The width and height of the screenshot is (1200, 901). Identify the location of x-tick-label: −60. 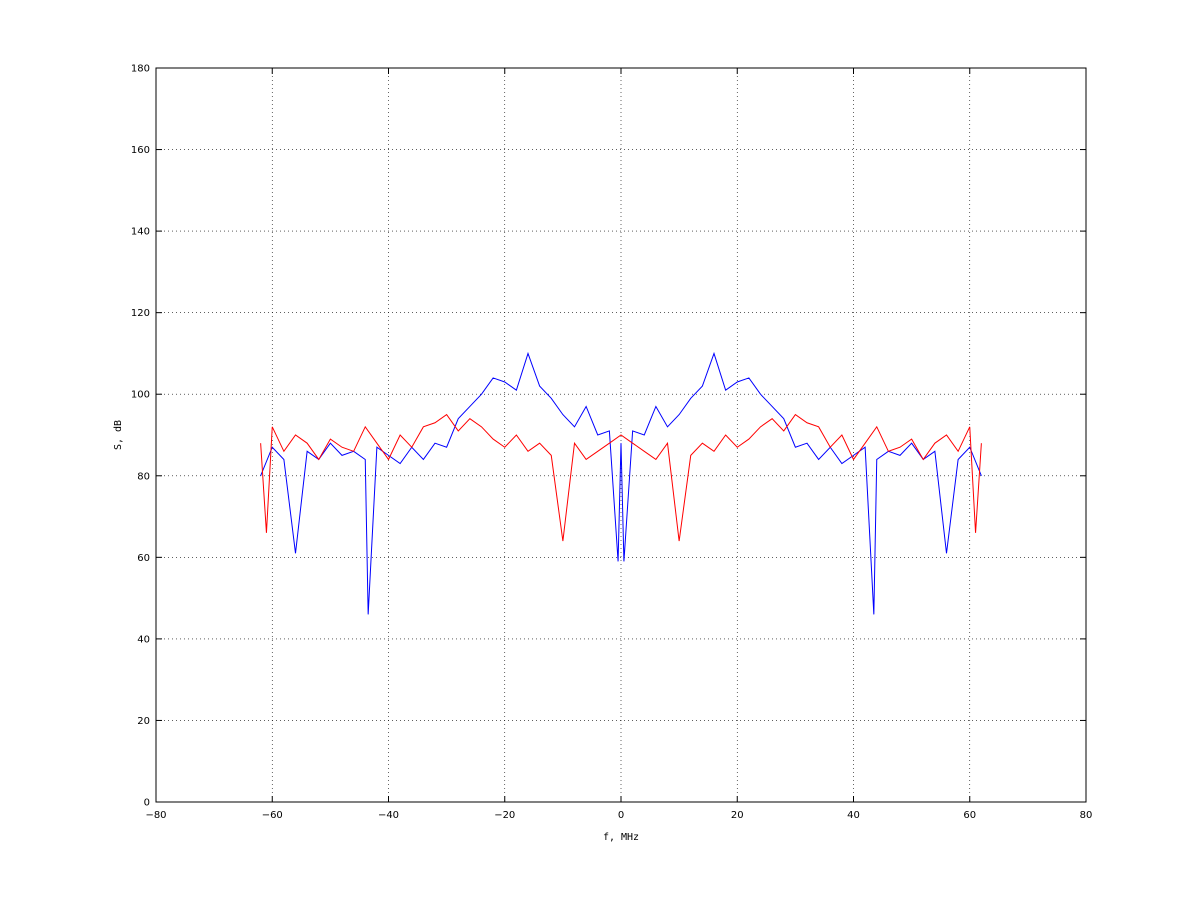
(272, 815).